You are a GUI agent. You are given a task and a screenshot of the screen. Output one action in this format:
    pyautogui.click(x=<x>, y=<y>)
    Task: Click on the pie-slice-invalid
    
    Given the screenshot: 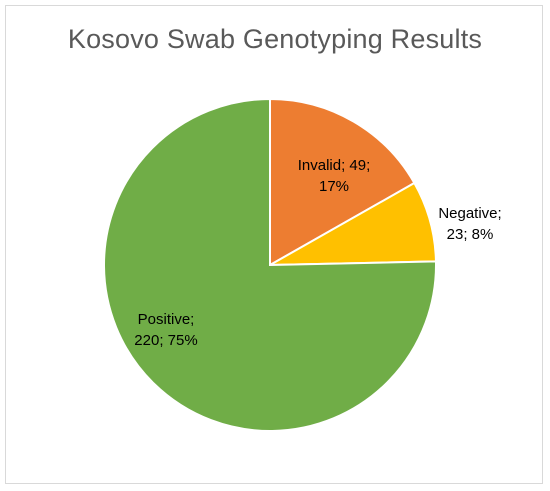 What is the action you would take?
    pyautogui.click(x=342, y=182)
    